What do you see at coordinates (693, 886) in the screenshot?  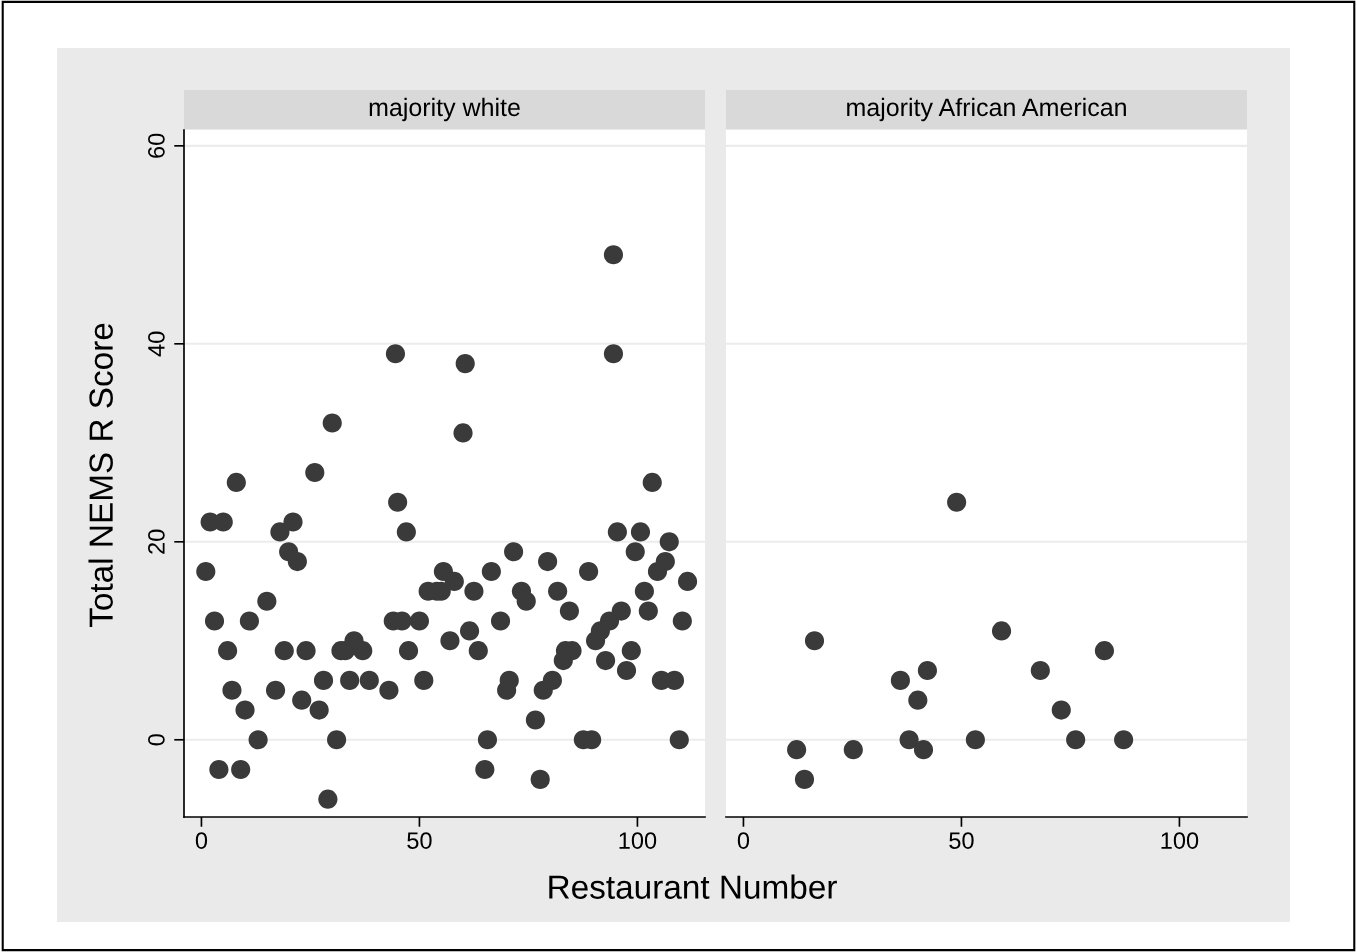 I see `x-axis-title: Restaurant Number` at bounding box center [693, 886].